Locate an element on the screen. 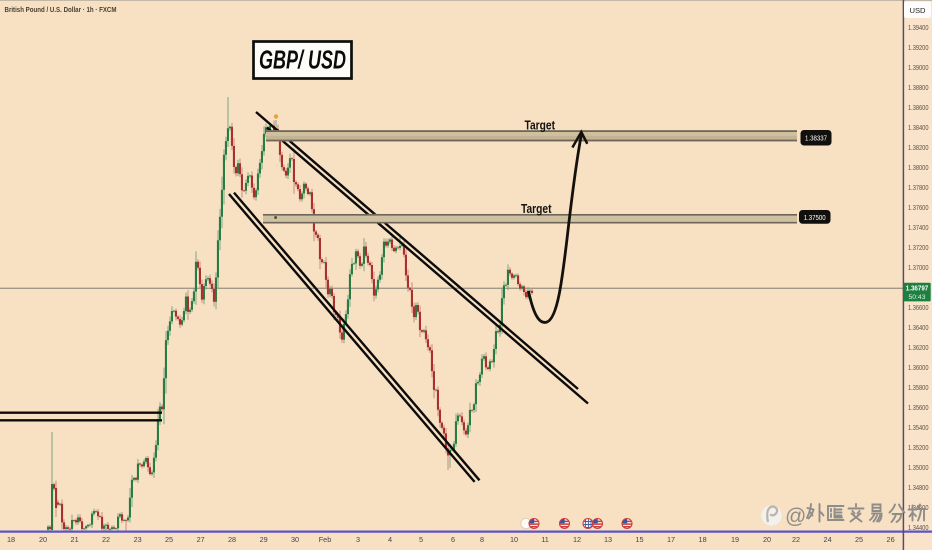 This screenshot has height=550, width=932. svg-text: GBP/ USD is located at coordinates (302, 60).